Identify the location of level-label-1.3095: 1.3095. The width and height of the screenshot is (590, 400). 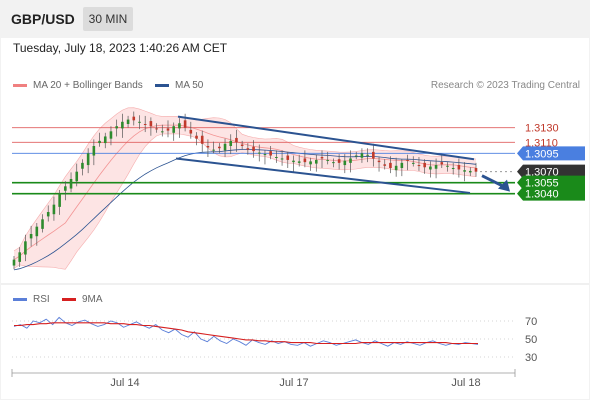
(542, 154).